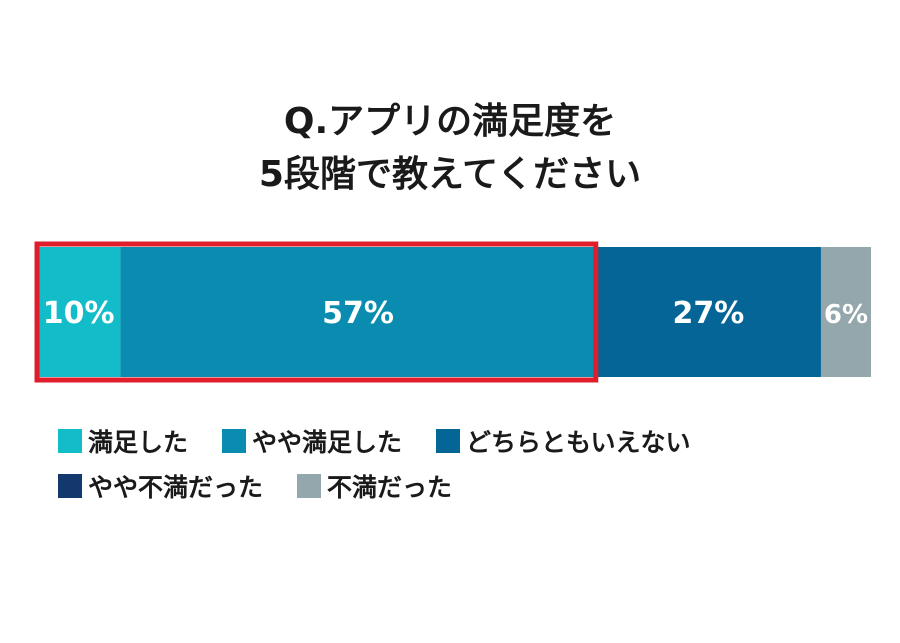  I want to click on bar-segment-dissatisfied, so click(845, 312).